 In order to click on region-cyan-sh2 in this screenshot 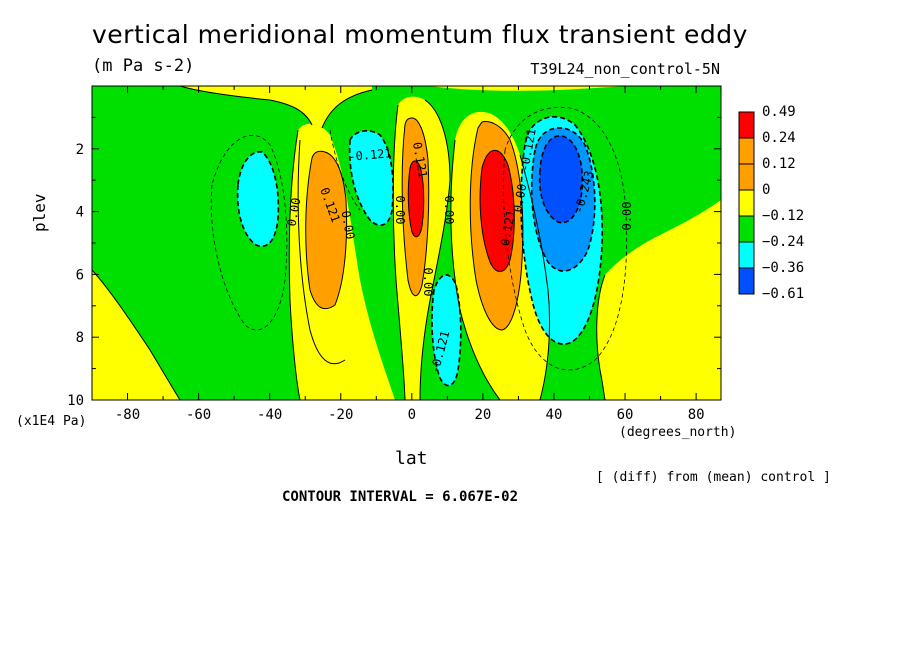, I will do `click(371, 178)`.